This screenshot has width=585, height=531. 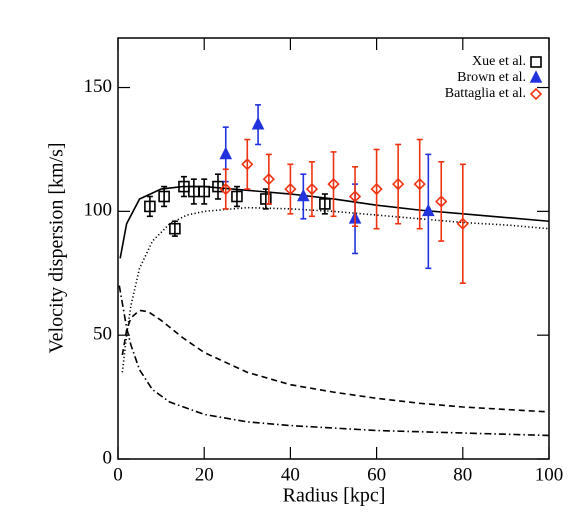 What do you see at coordinates (499, 61) in the screenshot?
I see `legend-label: Xue et al.` at bounding box center [499, 61].